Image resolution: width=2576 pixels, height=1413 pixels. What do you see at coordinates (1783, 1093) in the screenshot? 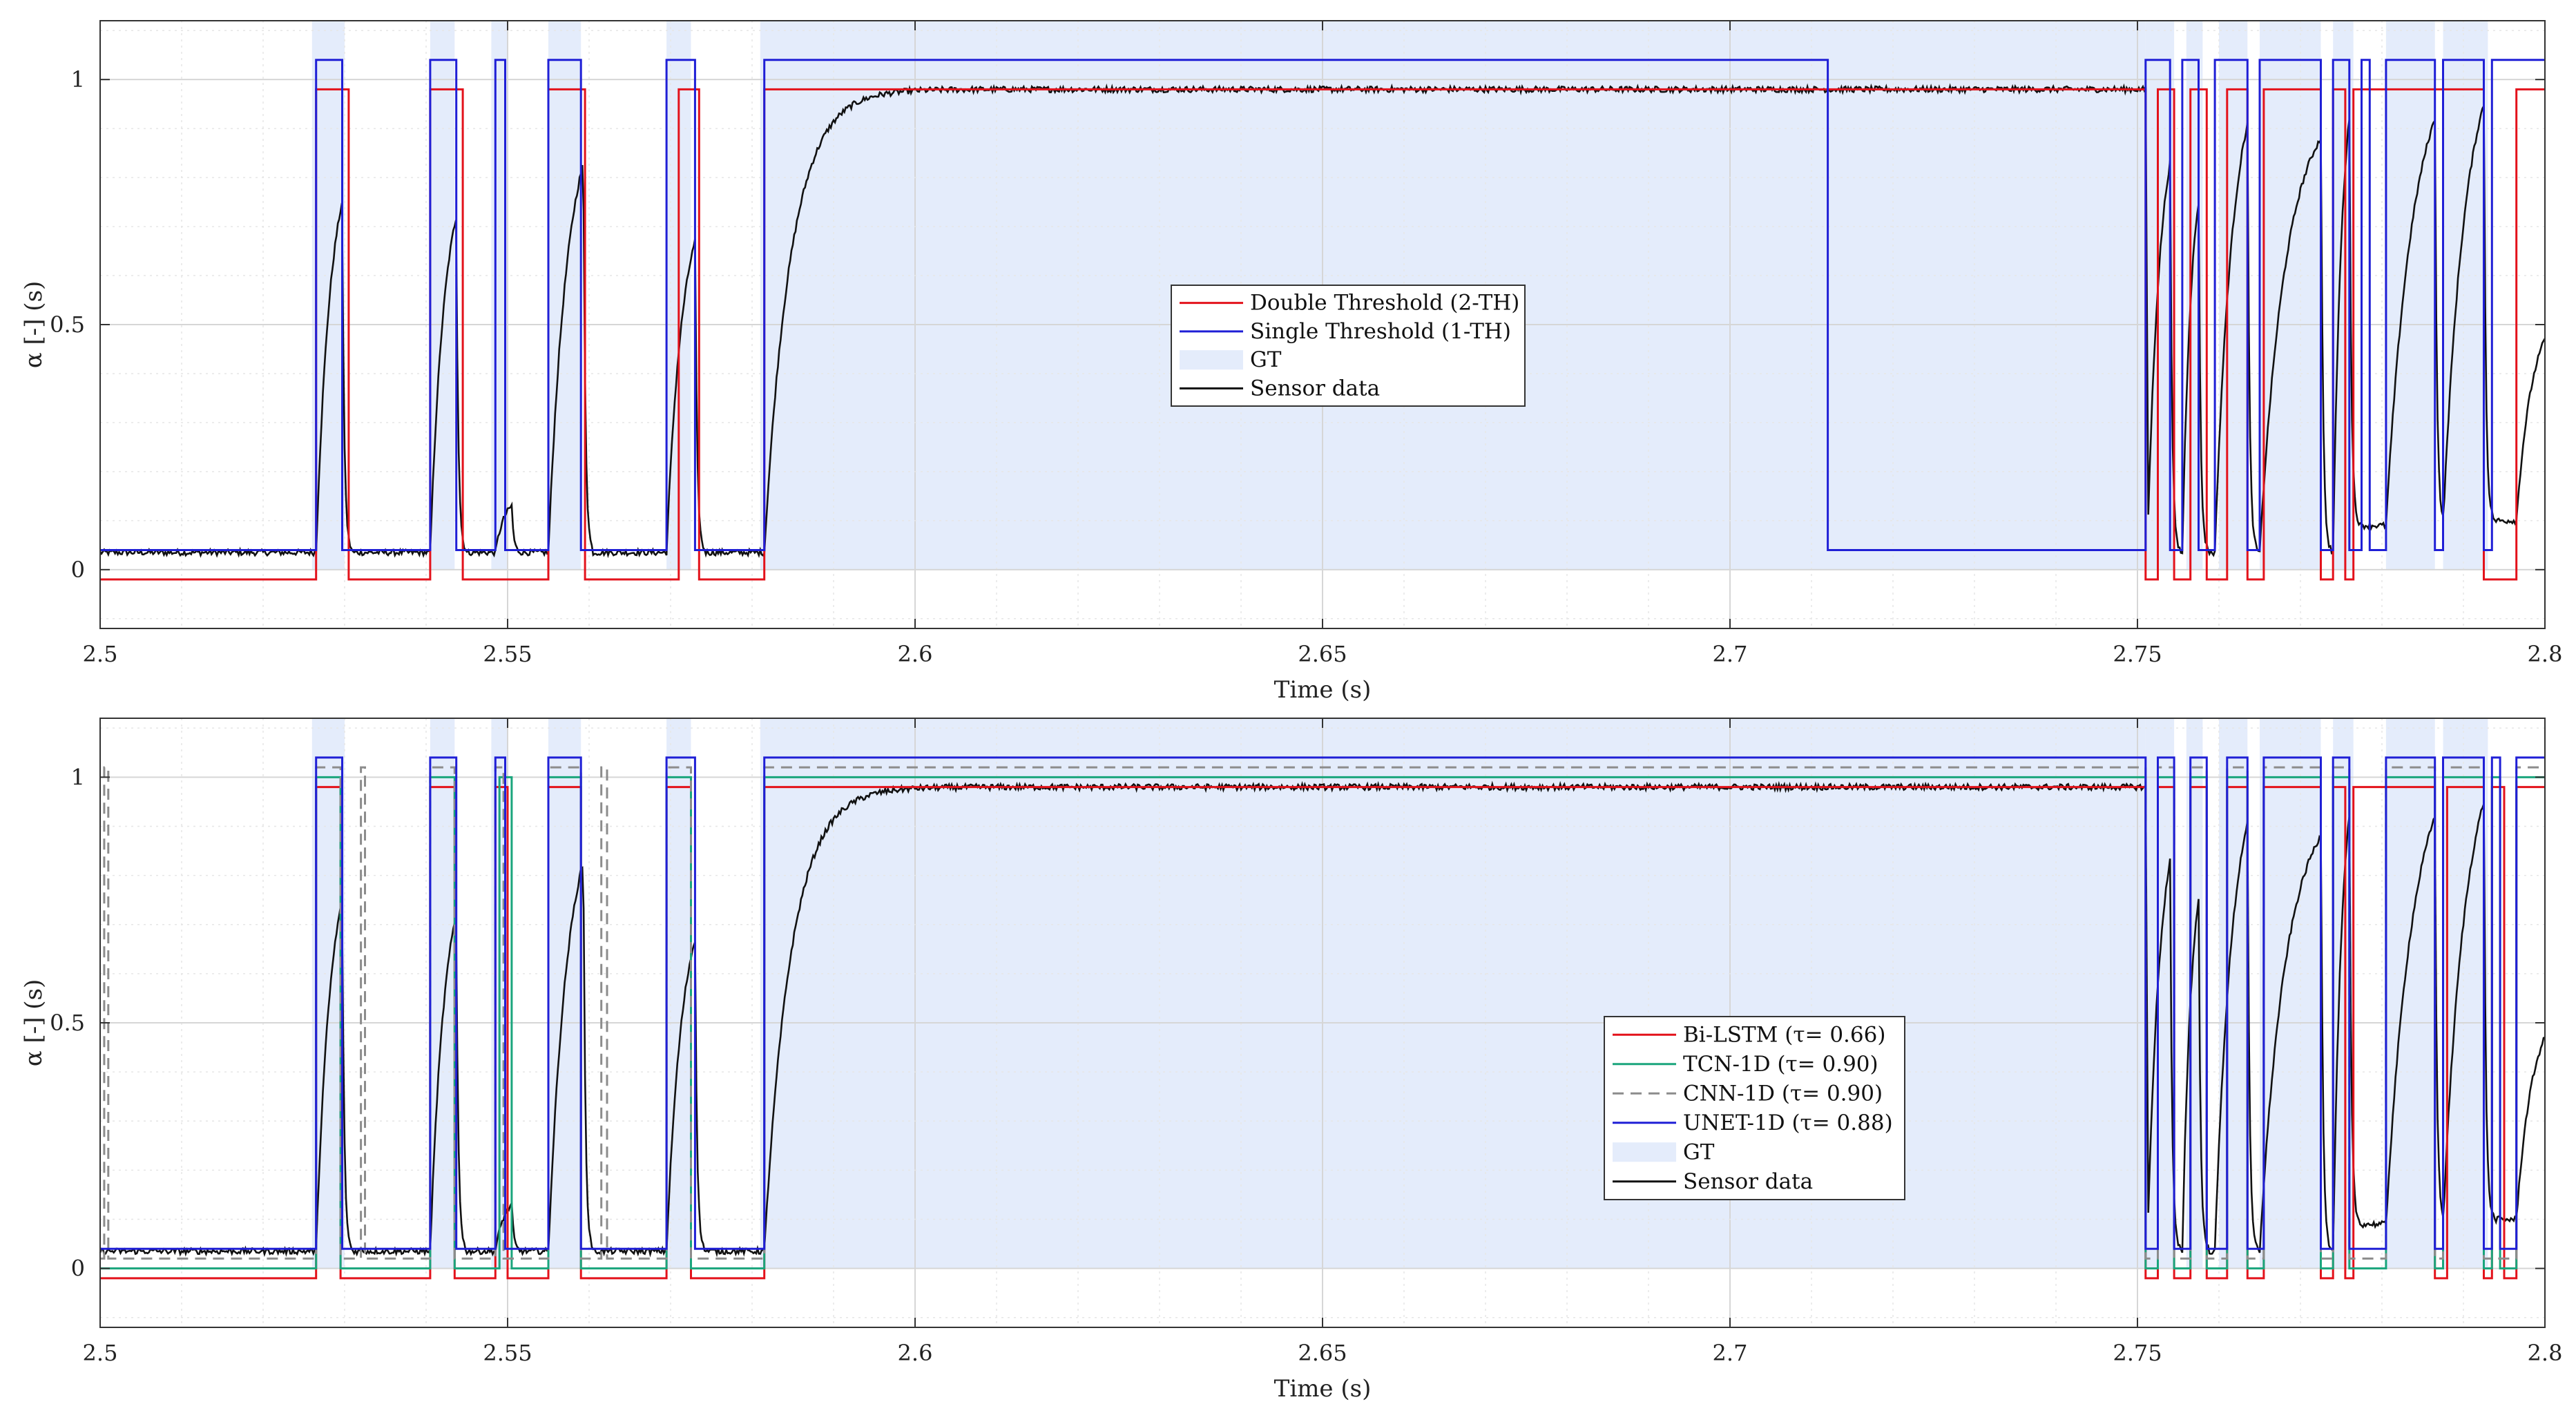
I see `legend-entry-label: CNN-1D (τ= 0.90)` at bounding box center [1783, 1093].